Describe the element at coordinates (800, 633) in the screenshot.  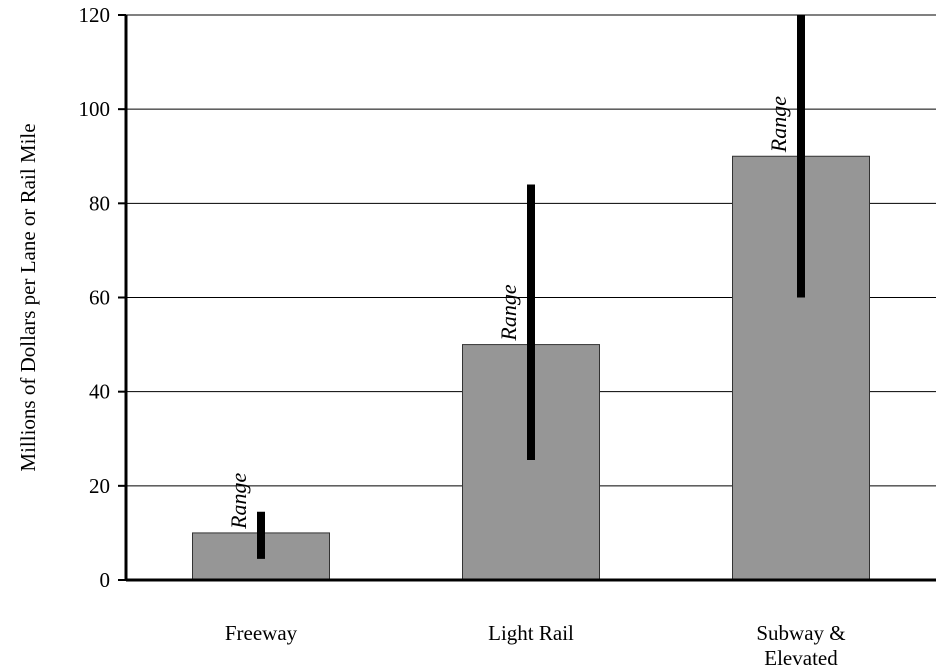
I see `x-tick-label: Subway &` at that location.